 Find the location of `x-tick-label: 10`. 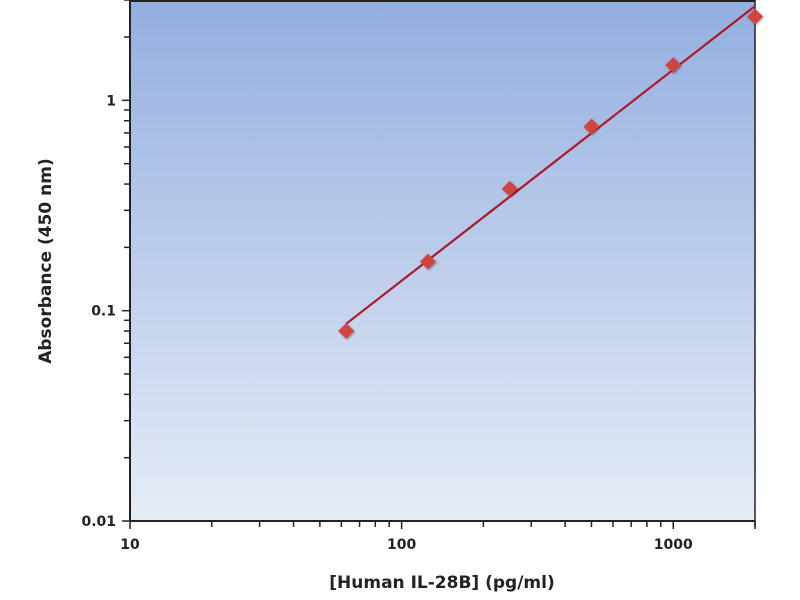

x-tick-label: 10 is located at coordinates (130, 545).